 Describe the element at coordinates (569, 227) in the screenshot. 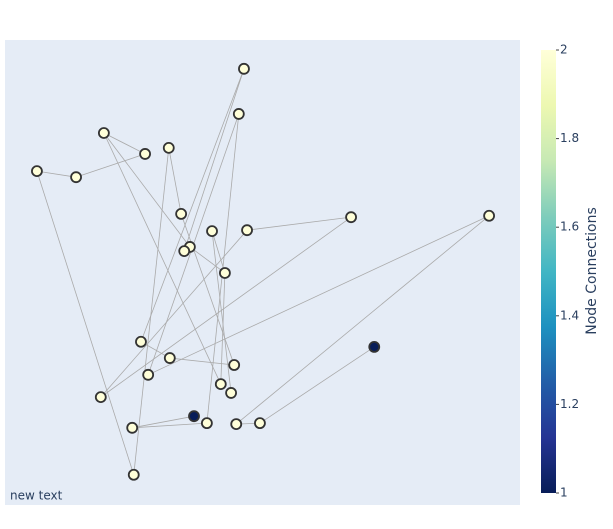

I see `colorbar-tick-label: 1.6` at that location.